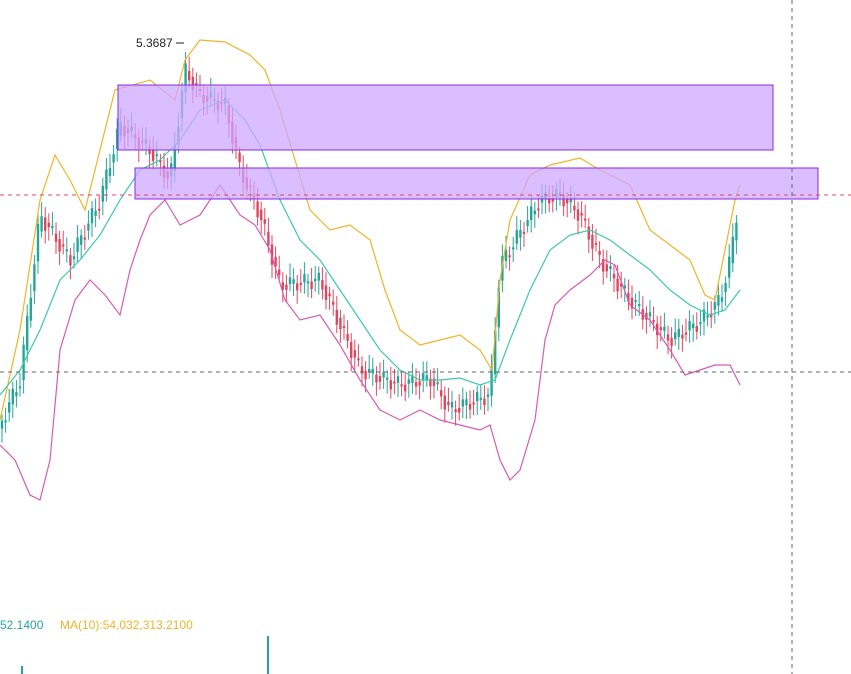  Describe the element at coordinates (22, 670) in the screenshot. I see `volume-bar` at that location.